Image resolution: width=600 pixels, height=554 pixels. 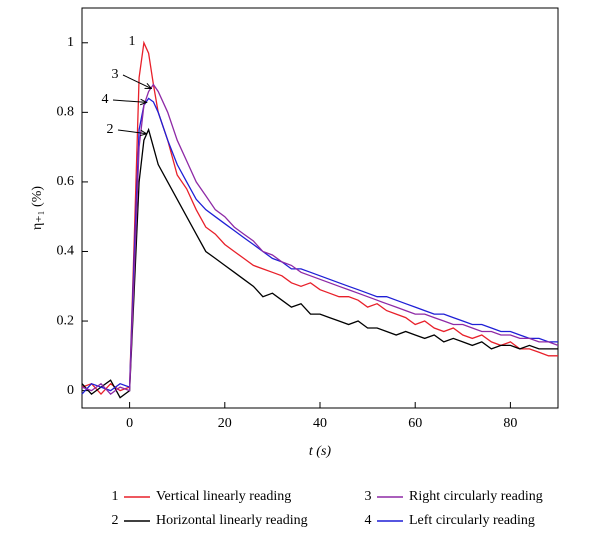 What do you see at coordinates (368, 496) in the screenshot?
I see `legend-number: 3` at bounding box center [368, 496].